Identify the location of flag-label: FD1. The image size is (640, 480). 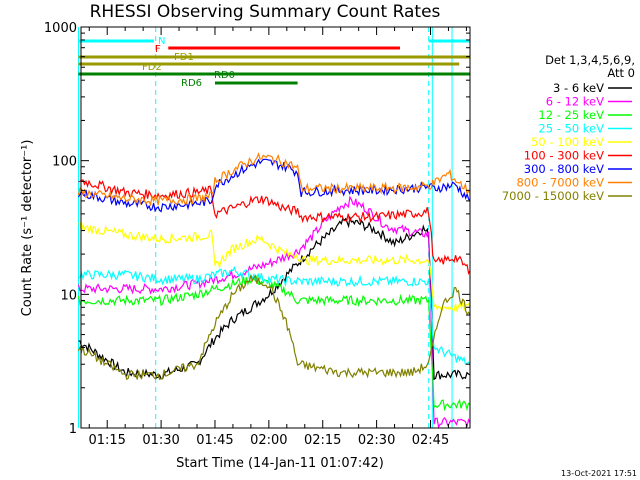
(184, 57).